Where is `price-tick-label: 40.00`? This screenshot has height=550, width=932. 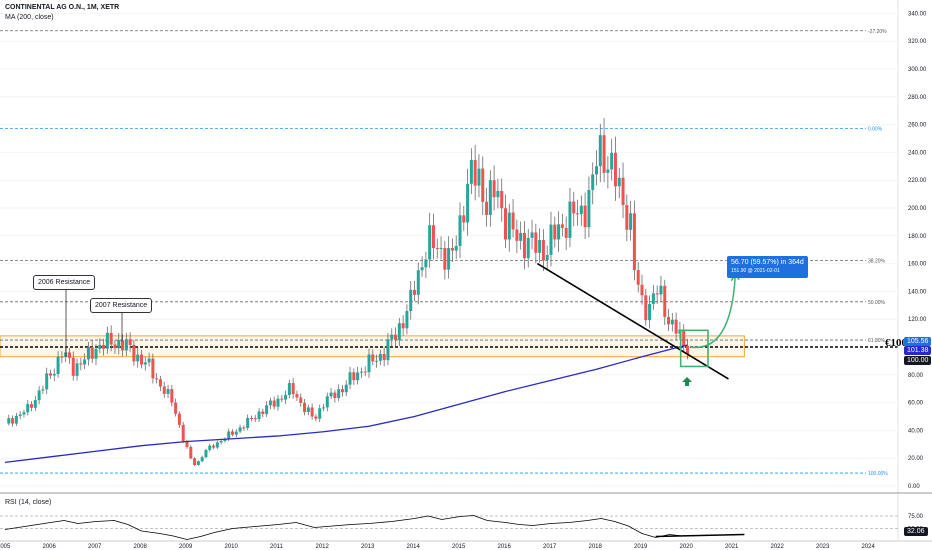 price-tick-label: 40.00 is located at coordinates (916, 431).